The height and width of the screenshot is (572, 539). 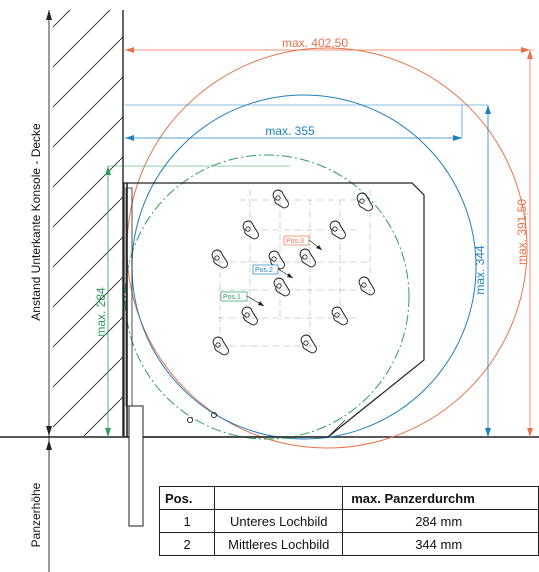 I want to click on svg-text: Pos.1, so click(x=232, y=297).